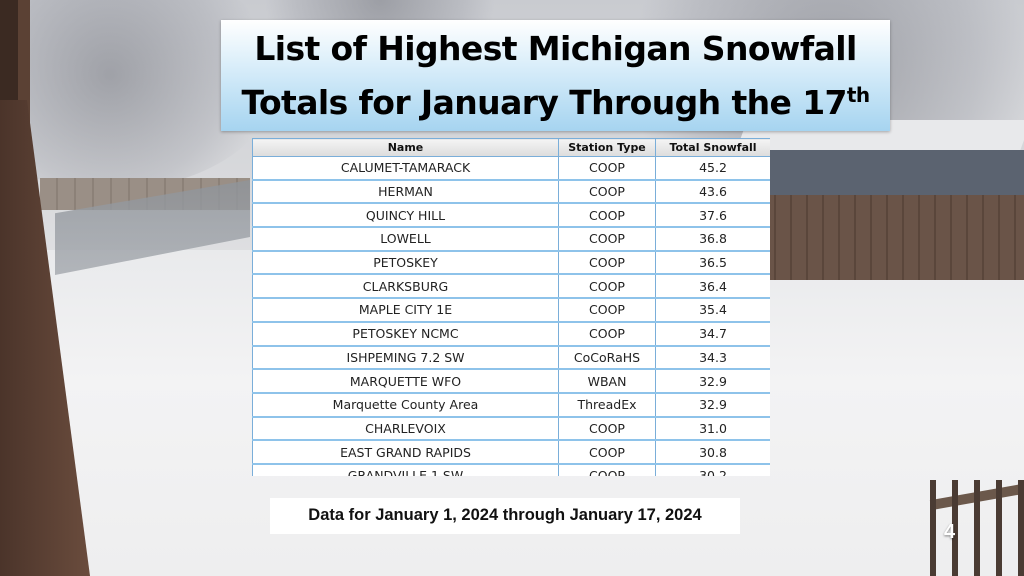 The height and width of the screenshot is (576, 1024). What do you see at coordinates (712, 263) in the screenshot?
I see `cell-total-snowfall: 36.5` at bounding box center [712, 263].